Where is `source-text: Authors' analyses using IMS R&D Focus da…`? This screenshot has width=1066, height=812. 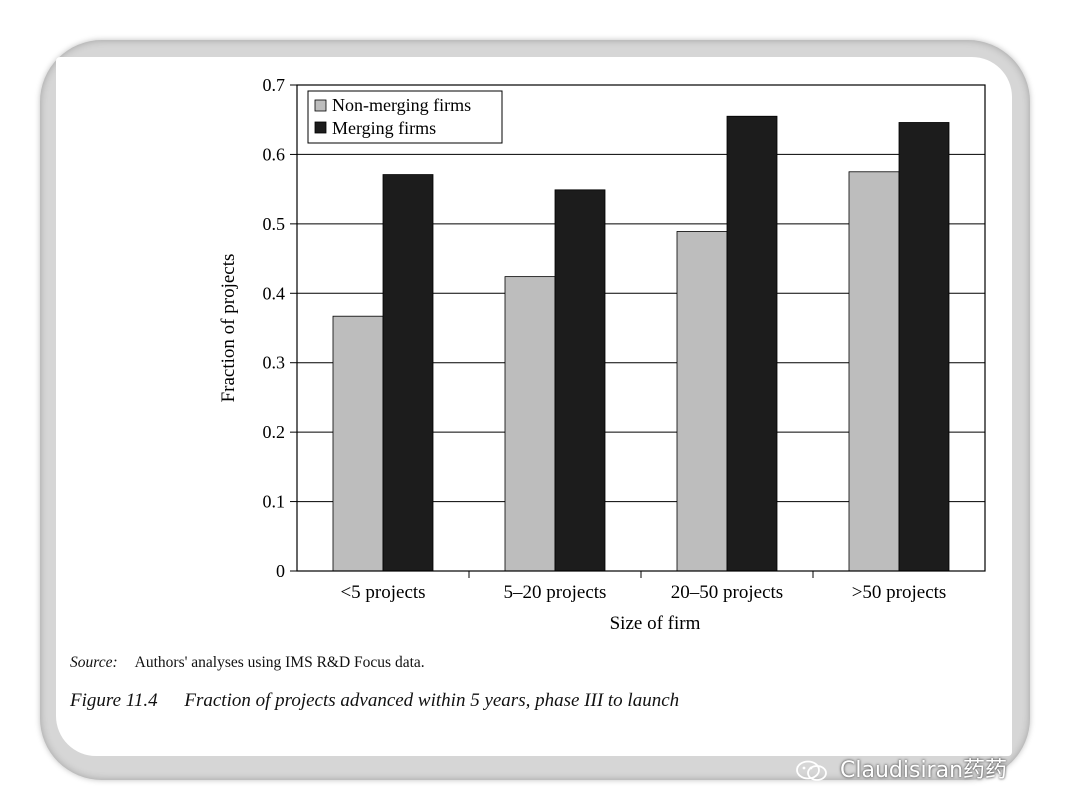
source-text: Authors' analyses using IMS R&D Focus da… is located at coordinates (279, 662).